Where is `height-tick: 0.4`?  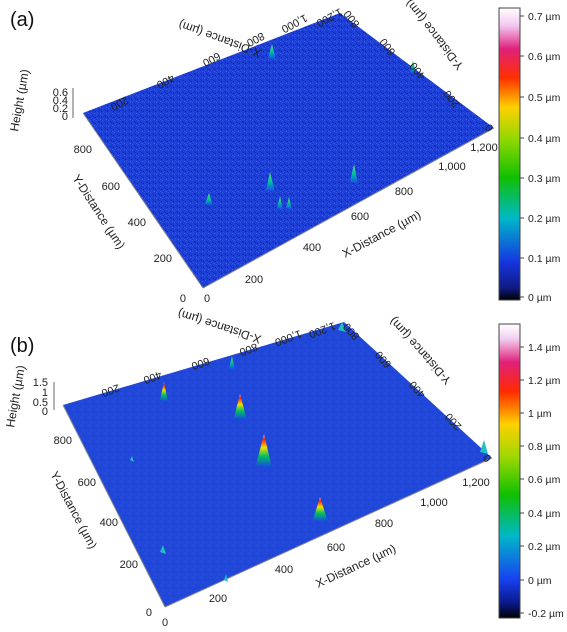
height-tick: 0.4 is located at coordinates (60, 101).